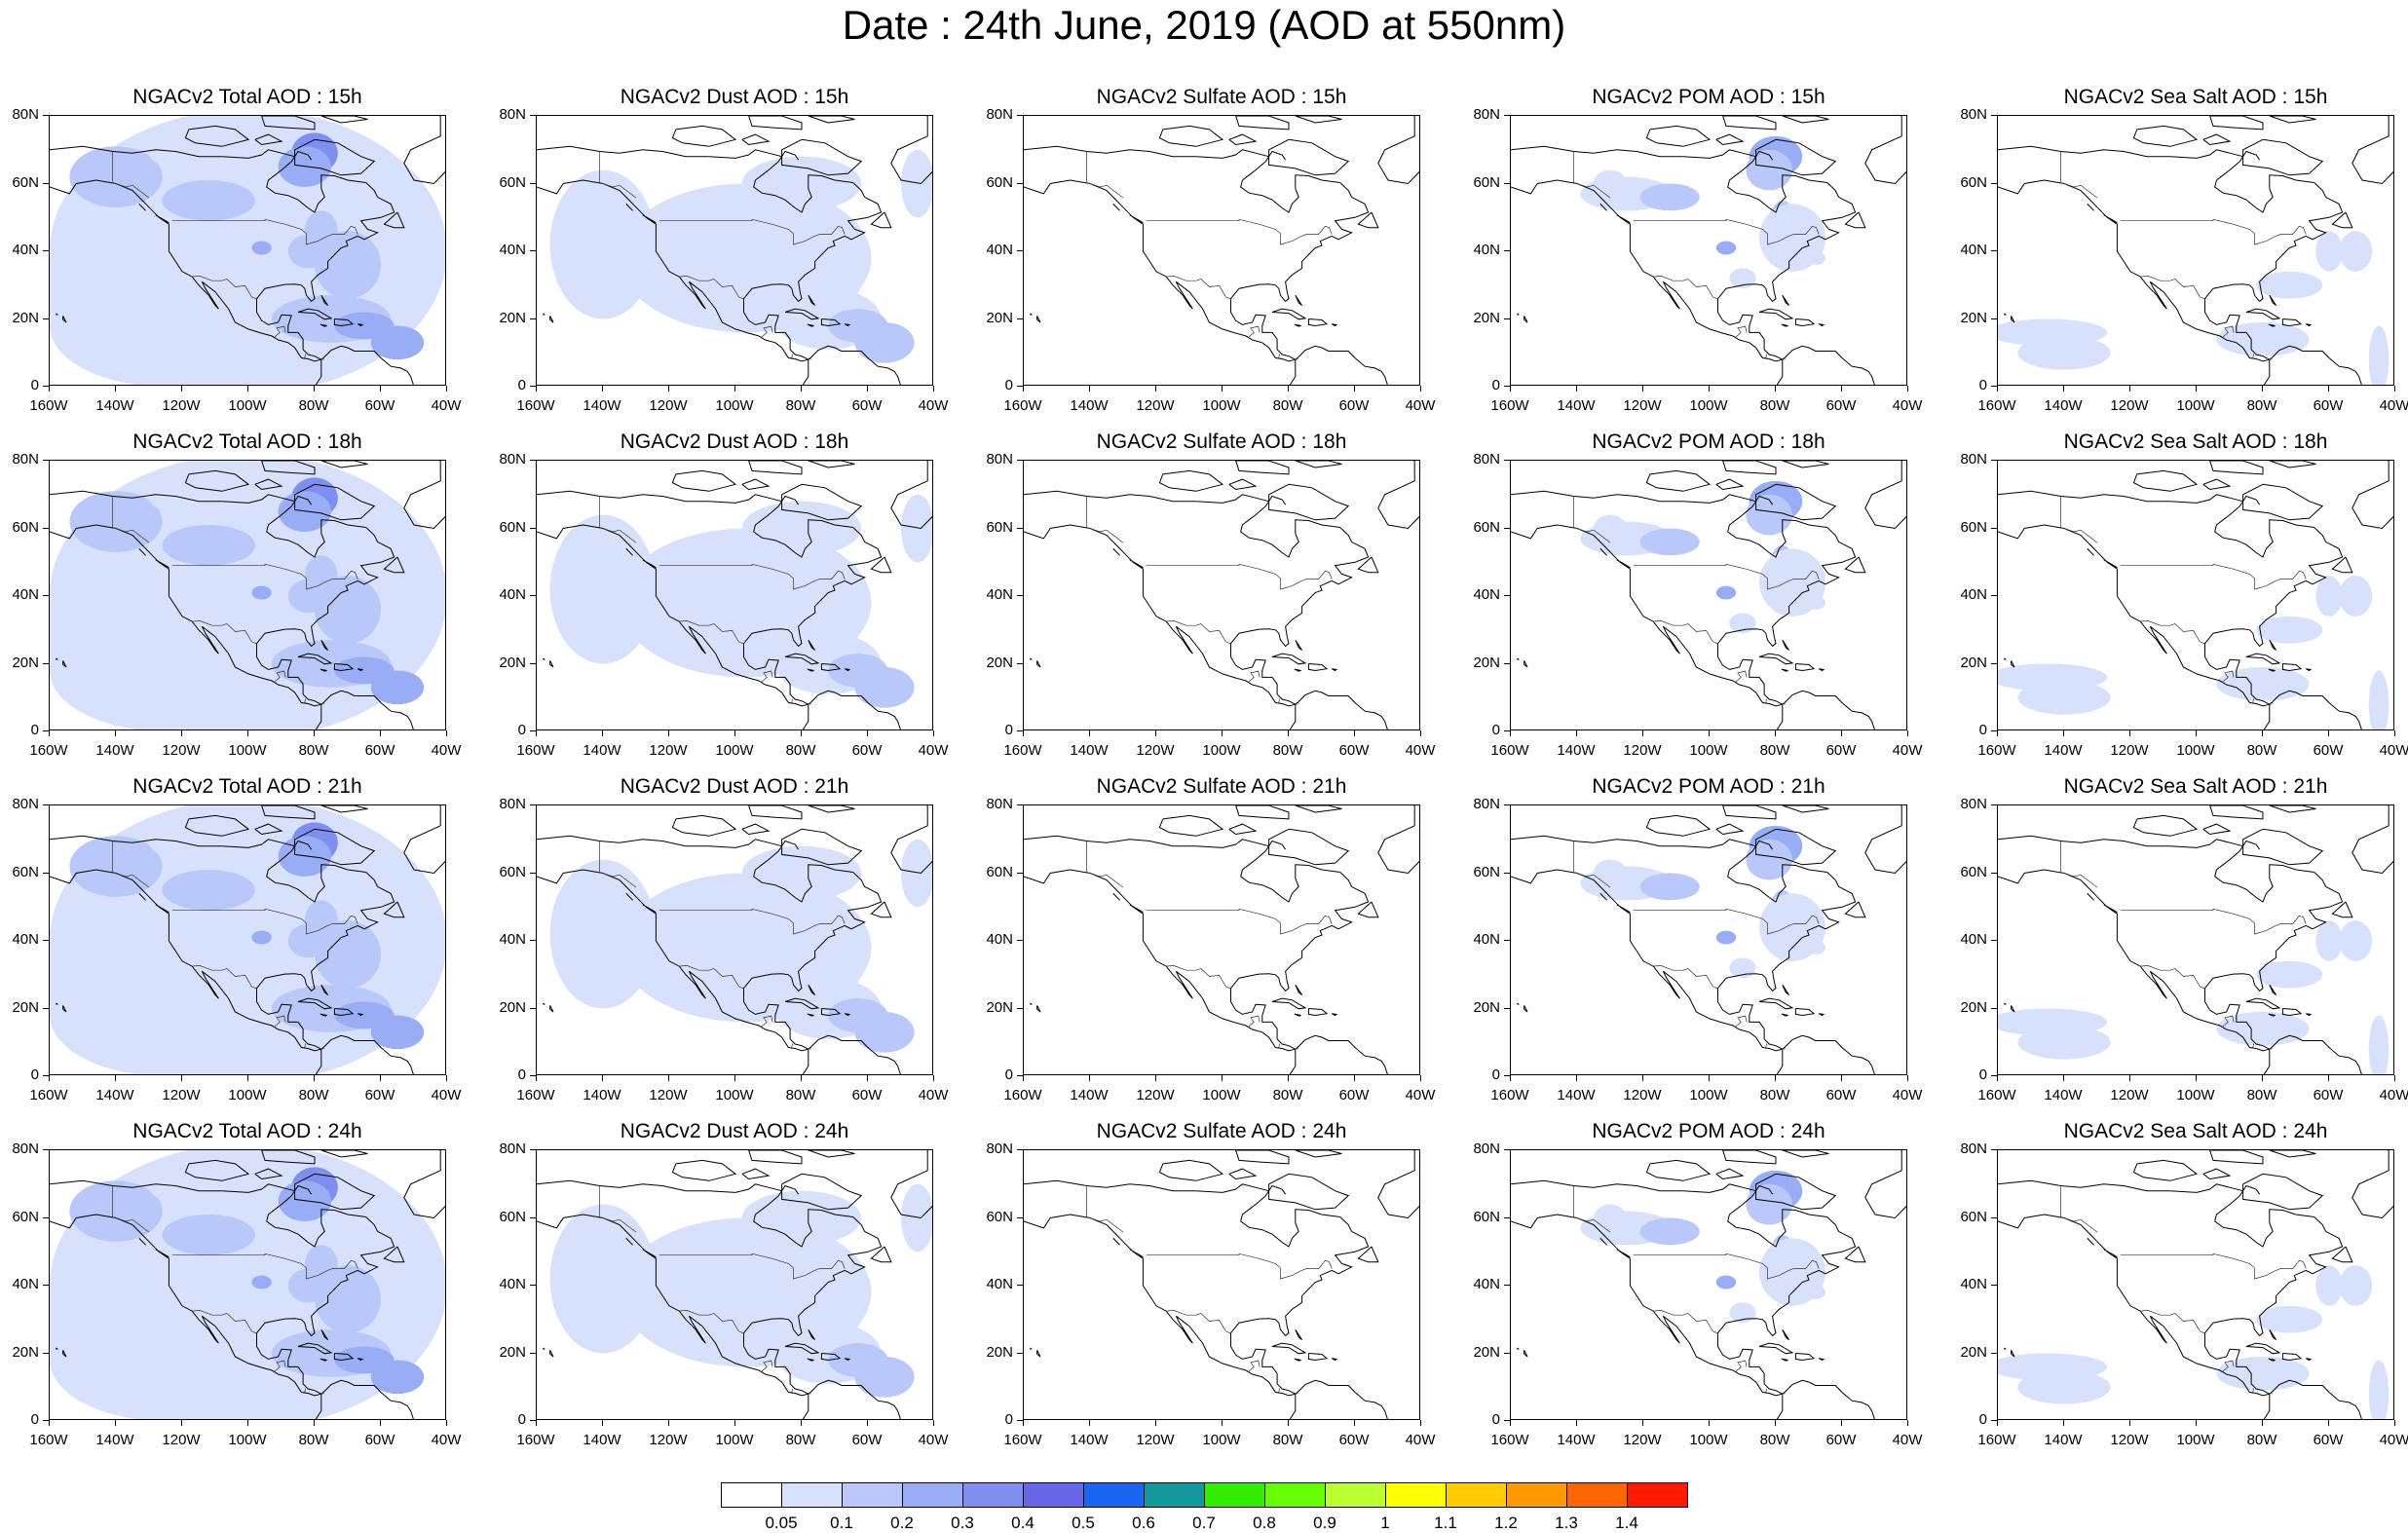  Describe the element at coordinates (1385, 1523) in the screenshot. I see `colorbar-label: 1` at that location.